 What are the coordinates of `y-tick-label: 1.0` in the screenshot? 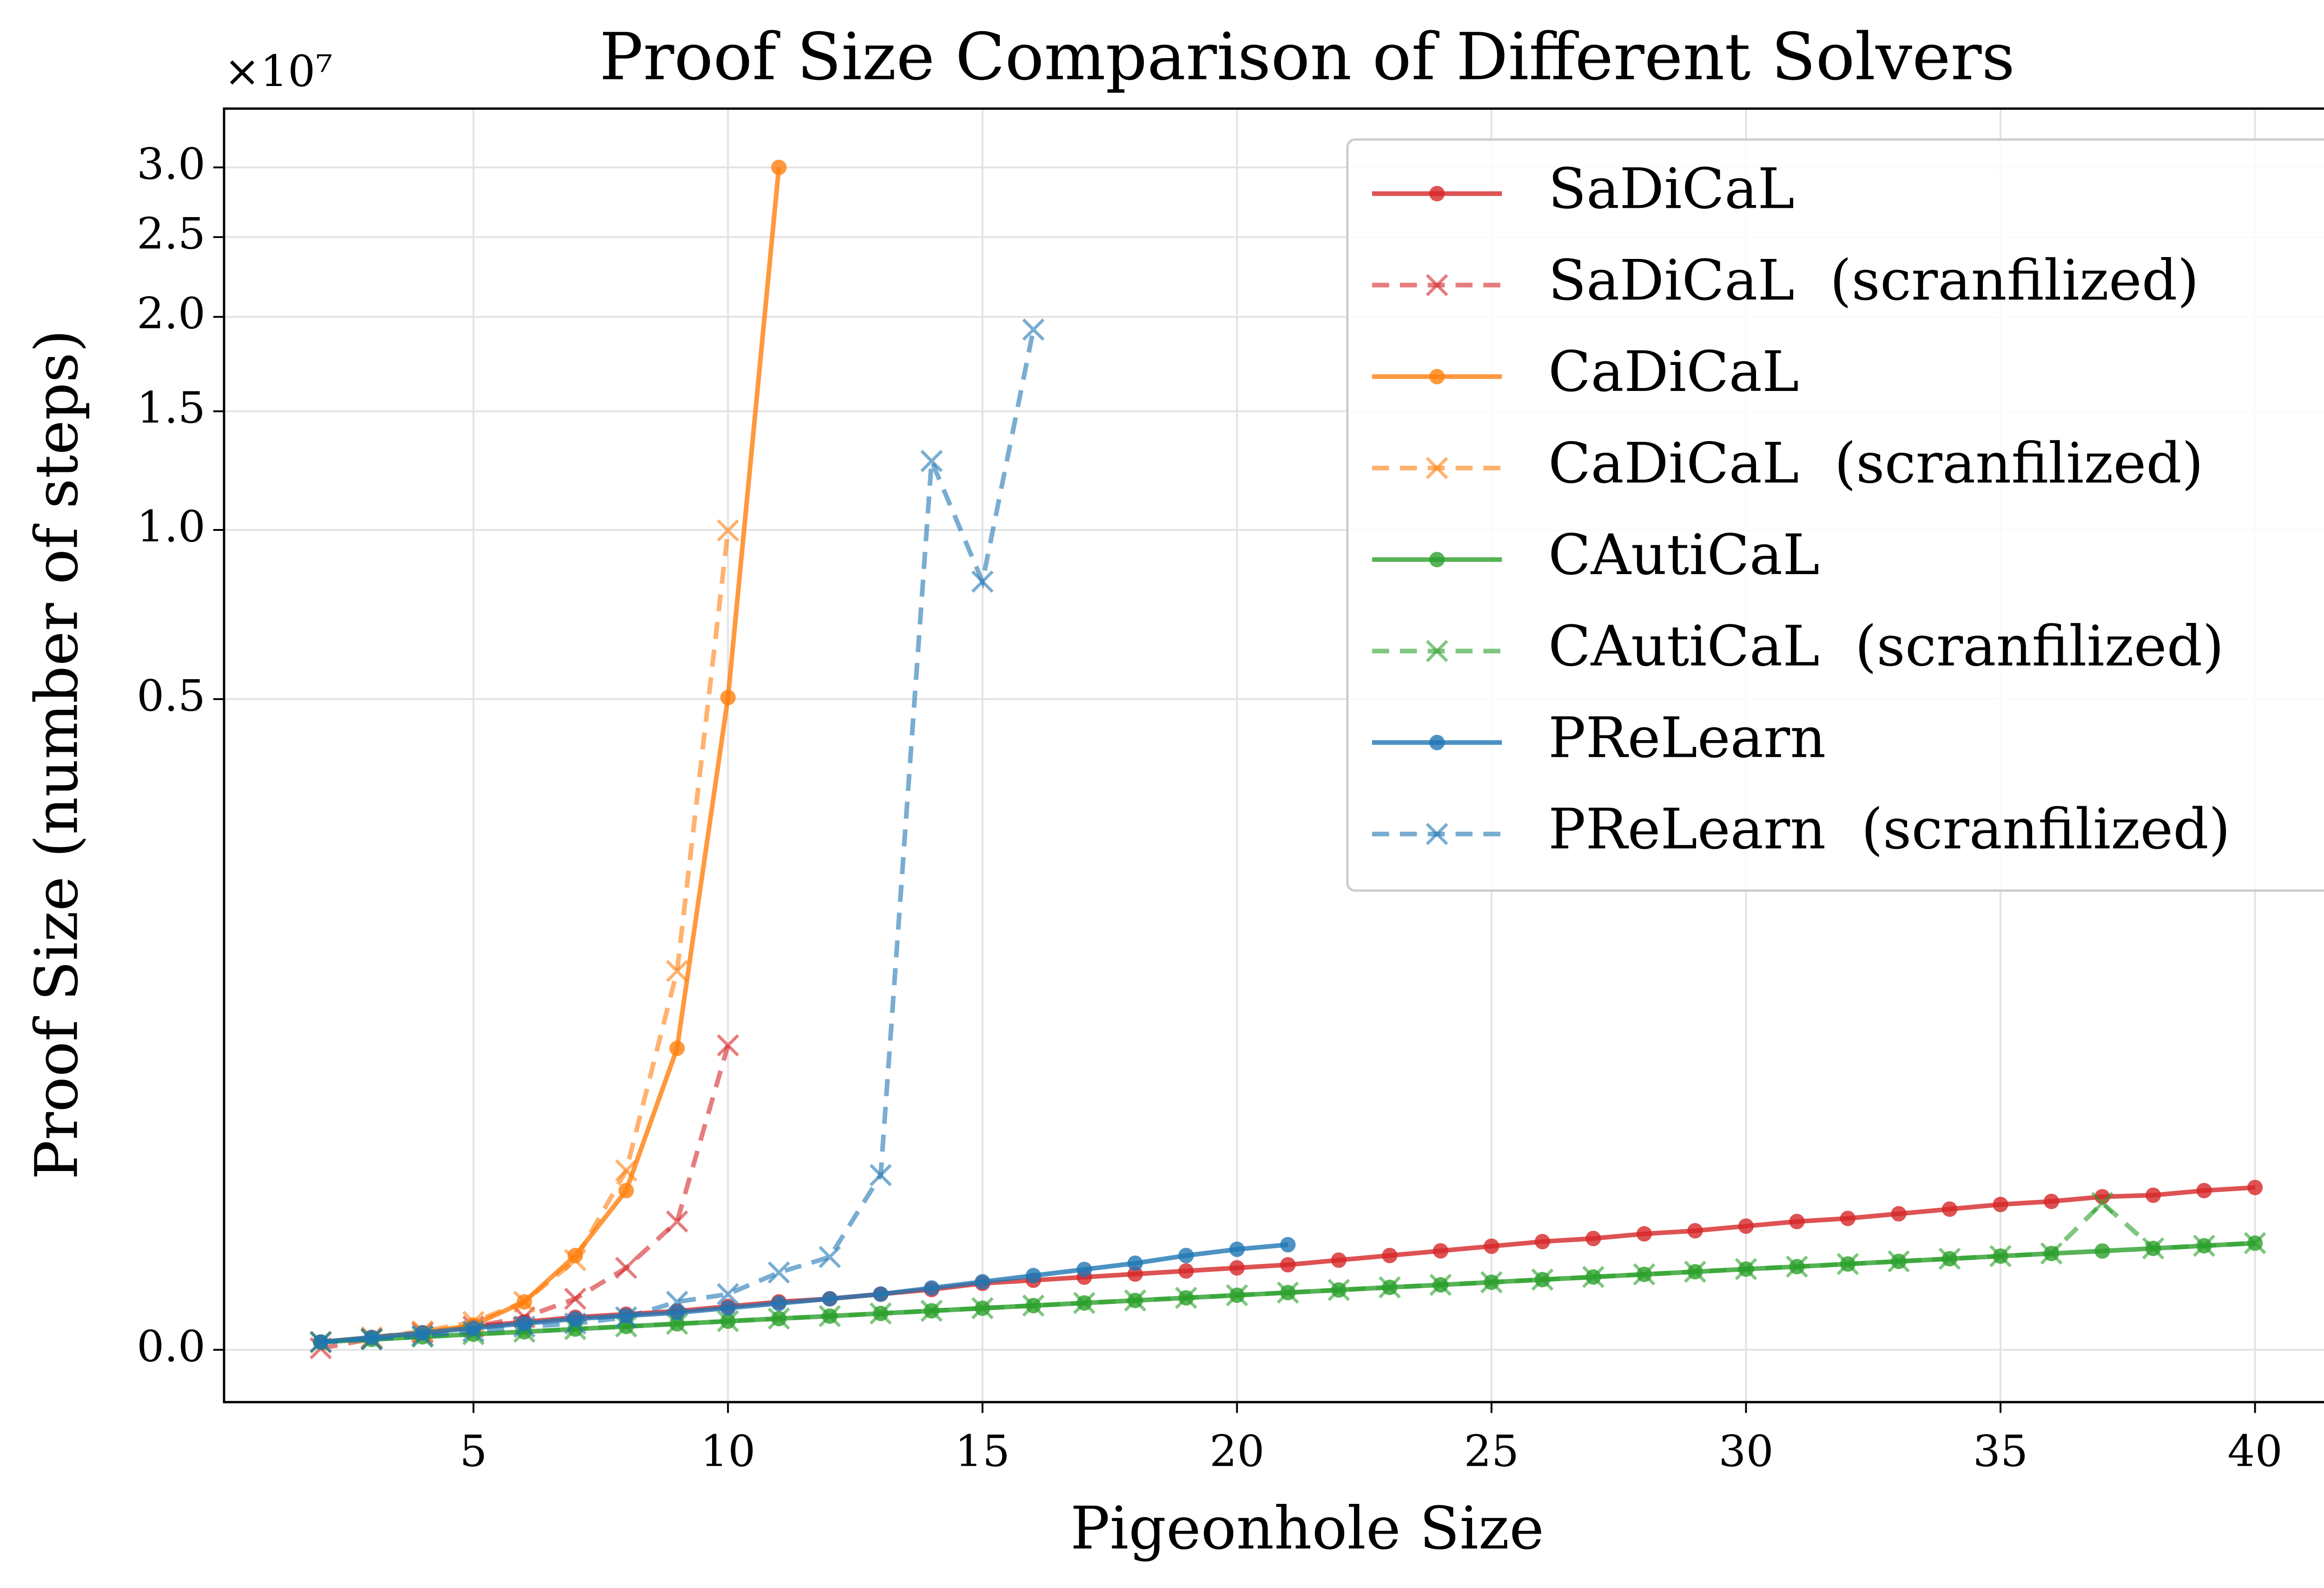 It's located at (171, 526).